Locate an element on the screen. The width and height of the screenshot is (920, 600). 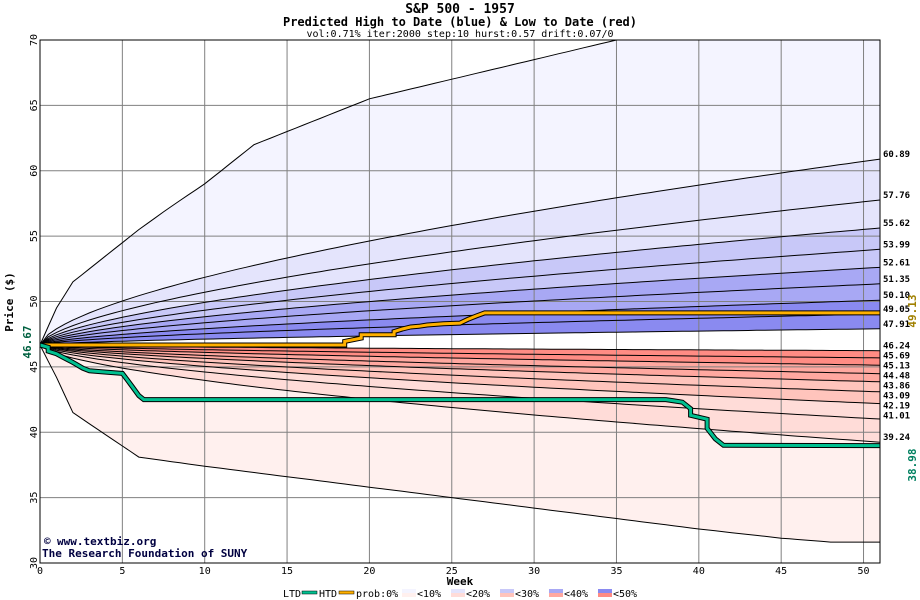
y-tick-label-60: 60 is located at coordinates (34, 171).